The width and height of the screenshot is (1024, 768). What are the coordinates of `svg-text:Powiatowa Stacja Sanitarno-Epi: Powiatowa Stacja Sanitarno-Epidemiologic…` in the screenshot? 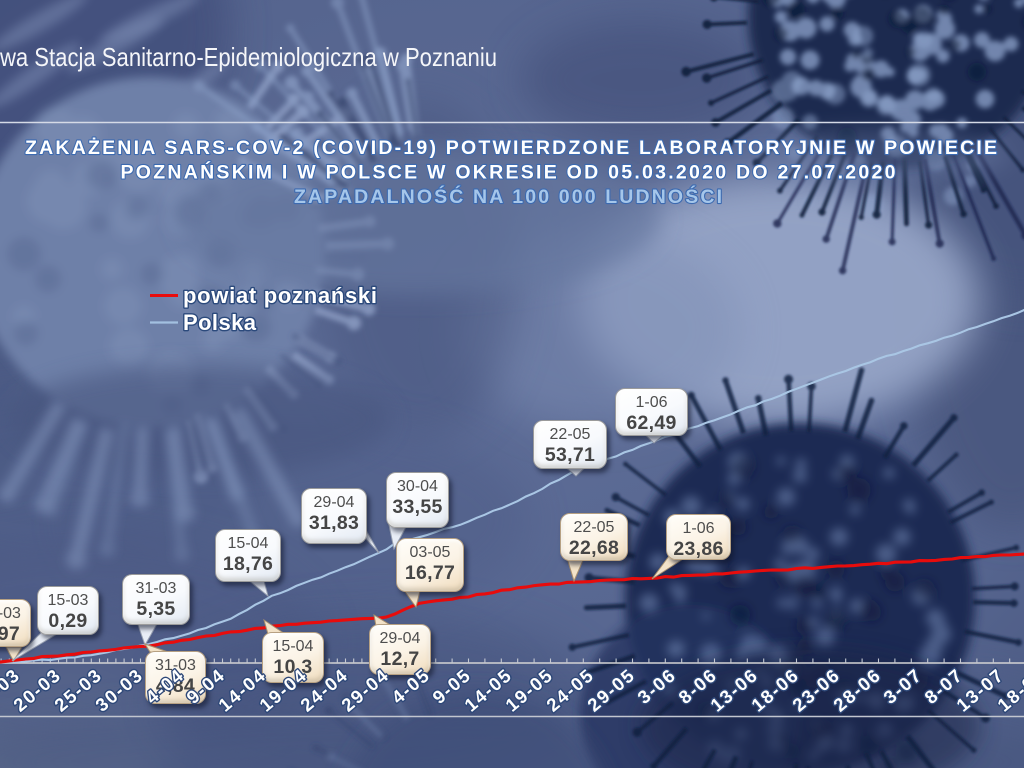 It's located at (248, 57).